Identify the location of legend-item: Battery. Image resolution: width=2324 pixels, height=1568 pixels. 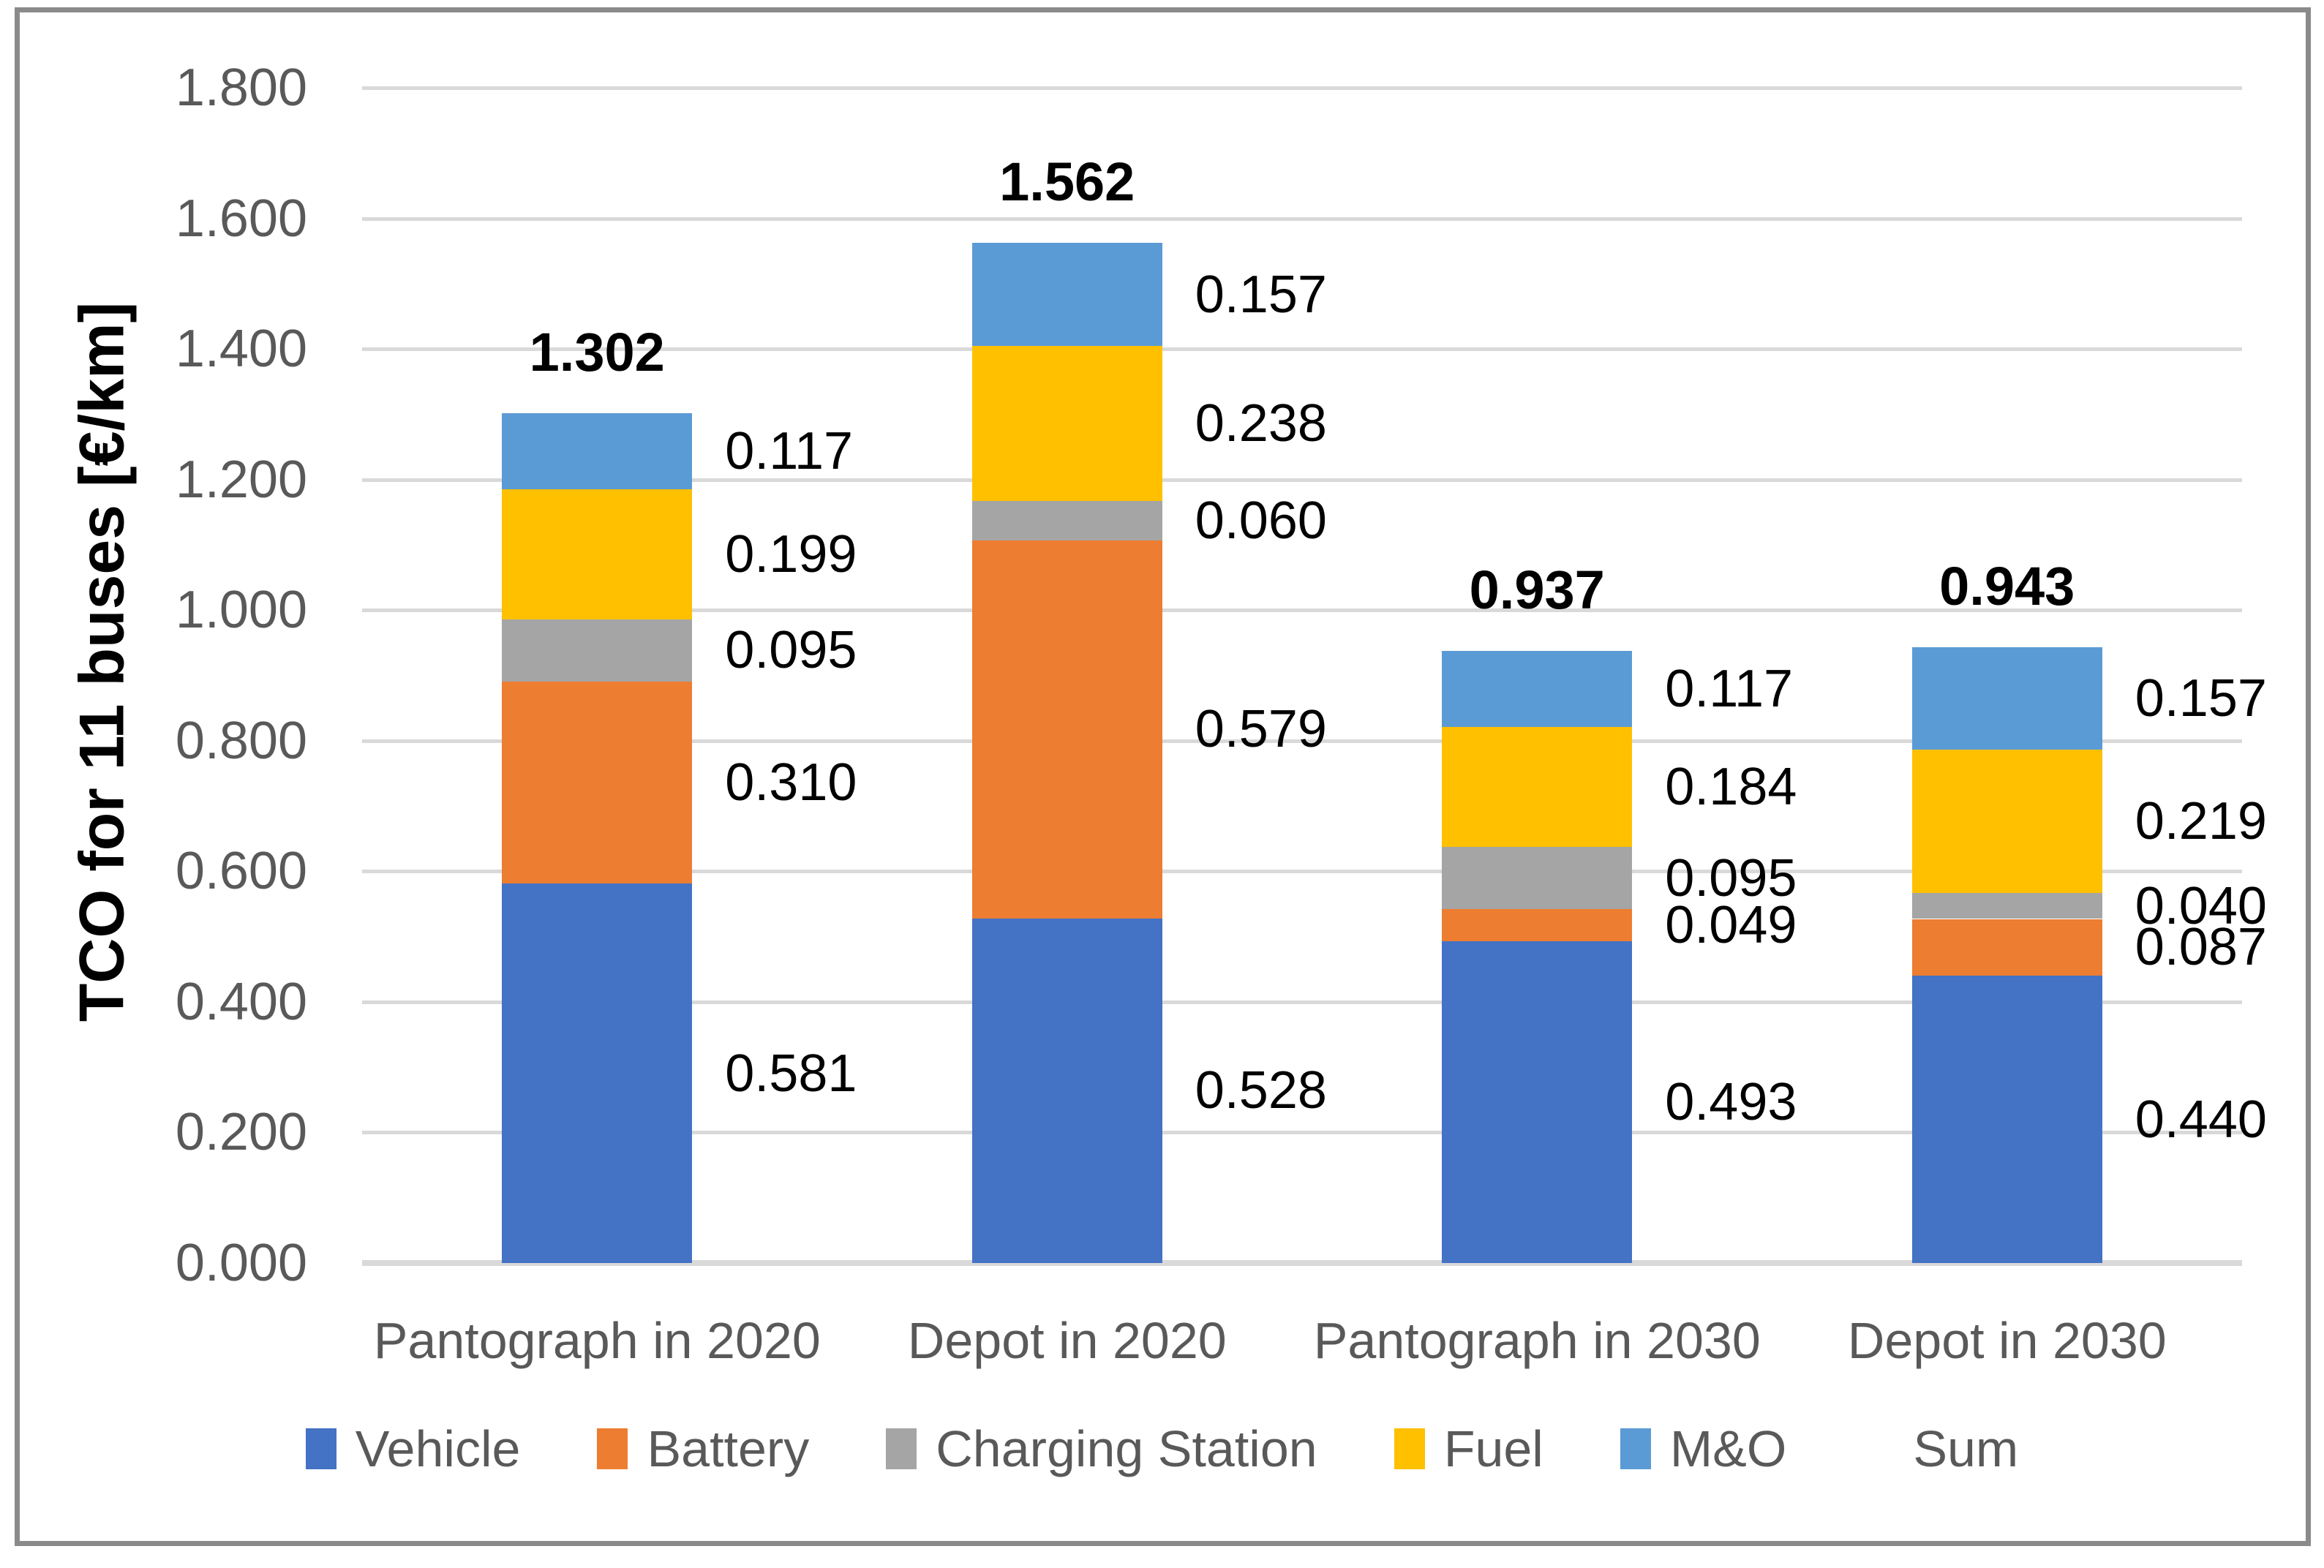
(703, 1448).